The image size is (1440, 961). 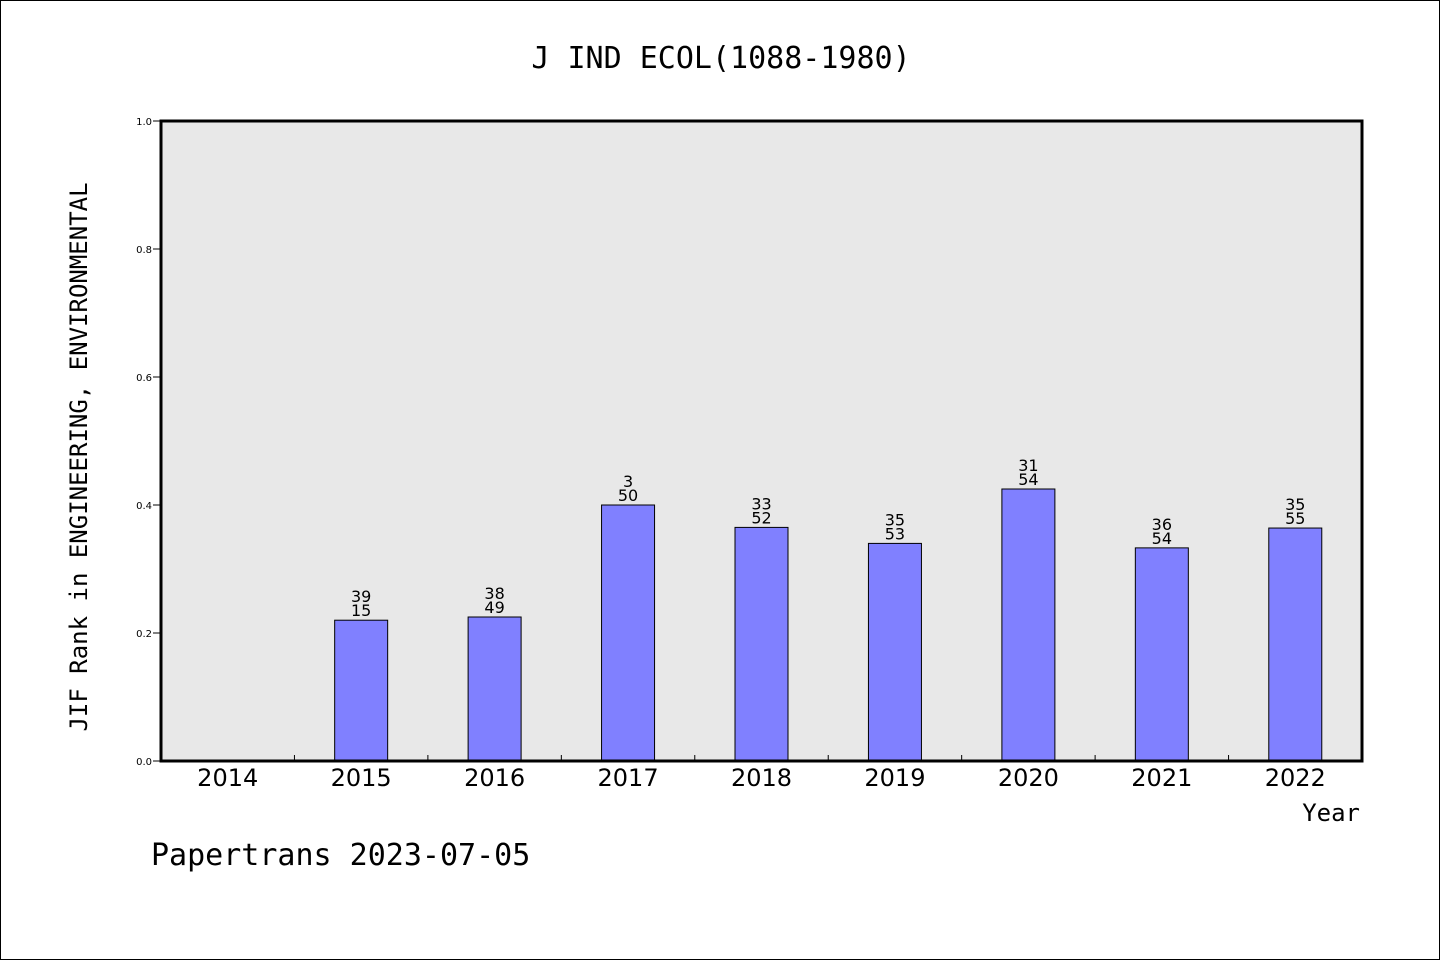 I want to click on bar-2019, so click(x=894, y=652).